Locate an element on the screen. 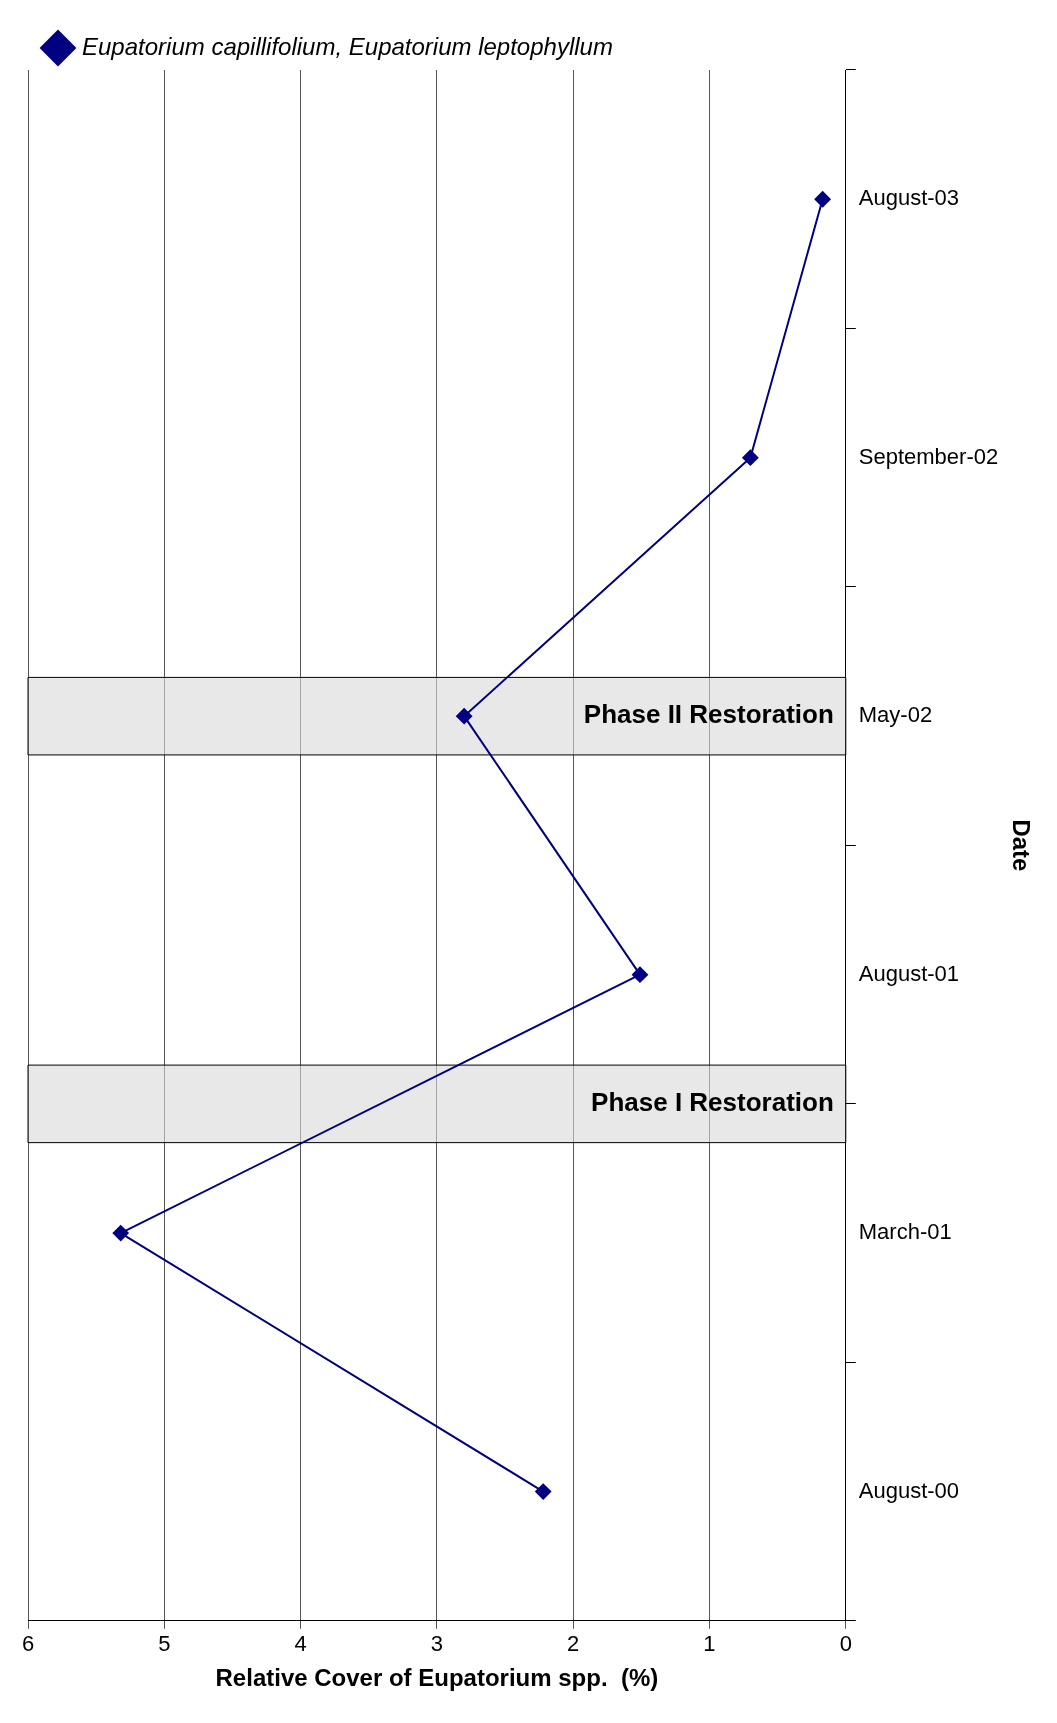 This screenshot has height=1723, width=1057. legend-label: Eupatorium capillifolium, Eupatorium leptophyllum is located at coordinates (347, 46).